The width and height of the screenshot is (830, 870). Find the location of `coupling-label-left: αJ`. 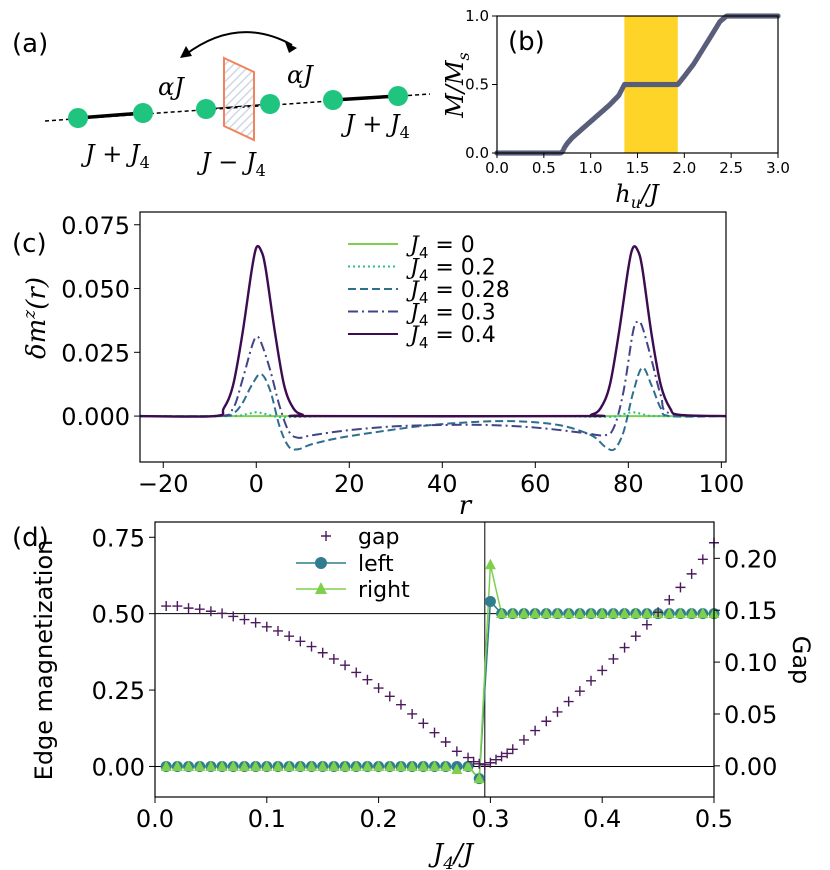

coupling-label-left: αJ is located at coordinates (171, 87).